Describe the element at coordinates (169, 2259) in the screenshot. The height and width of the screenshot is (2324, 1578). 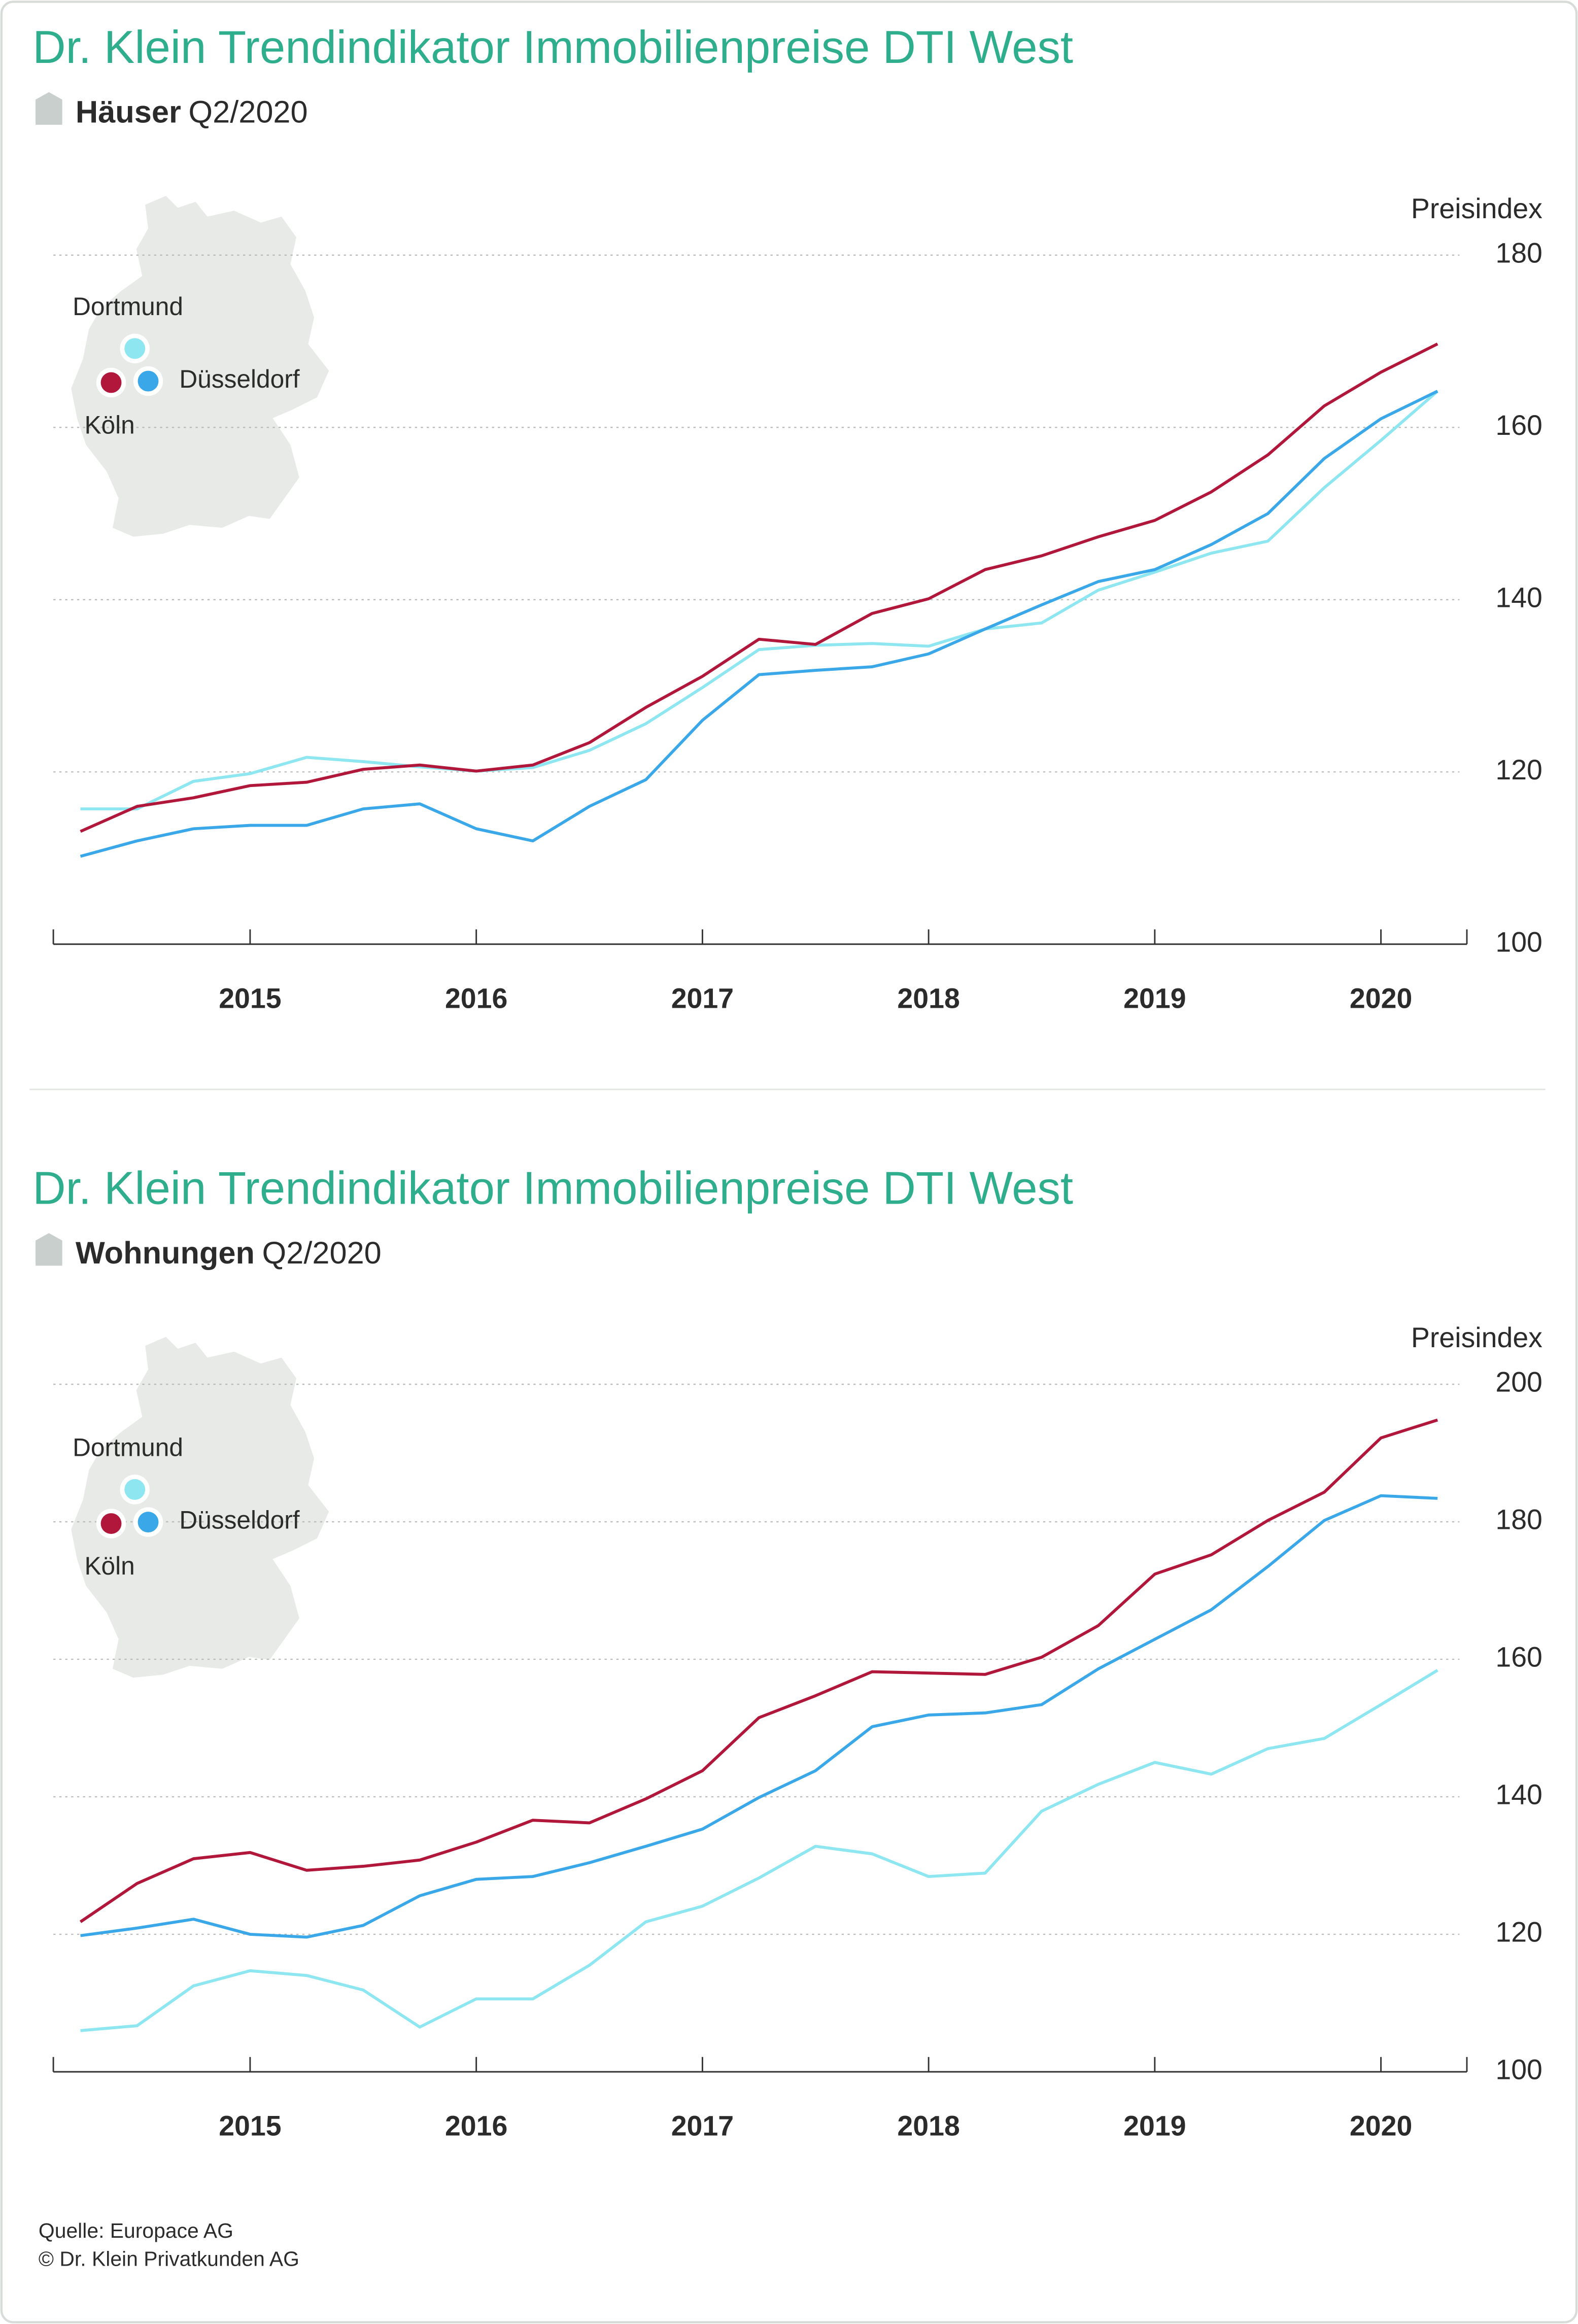
I see `copyright: © Dr. Klein Privatkunden AG` at that location.